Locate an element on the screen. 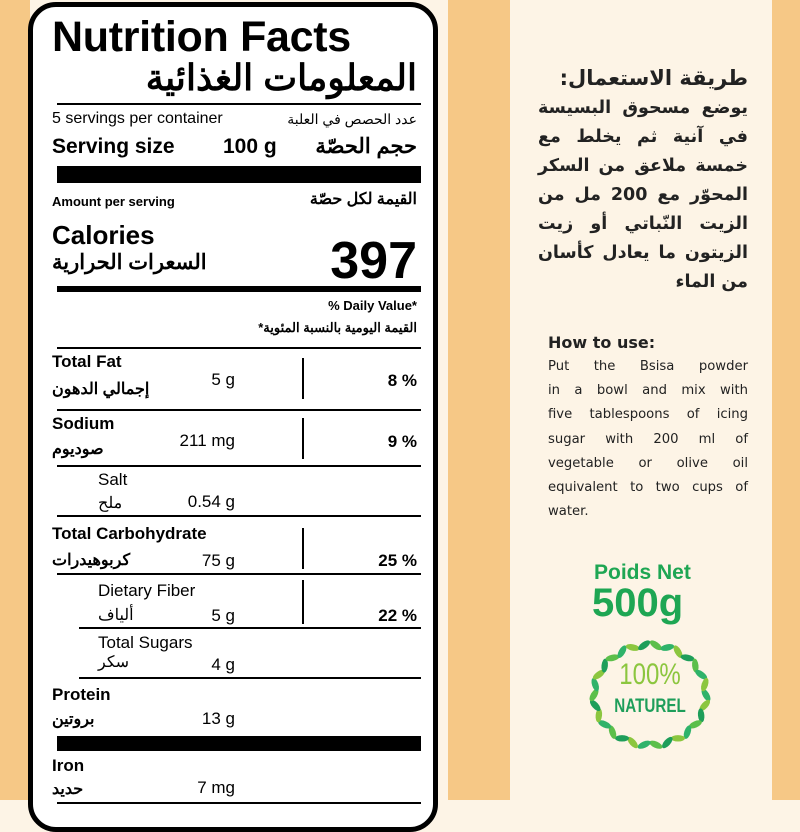 This screenshot has width=800, height=832. instructions-ar-heading: طريقة الاستعمال: is located at coordinates (653, 78).